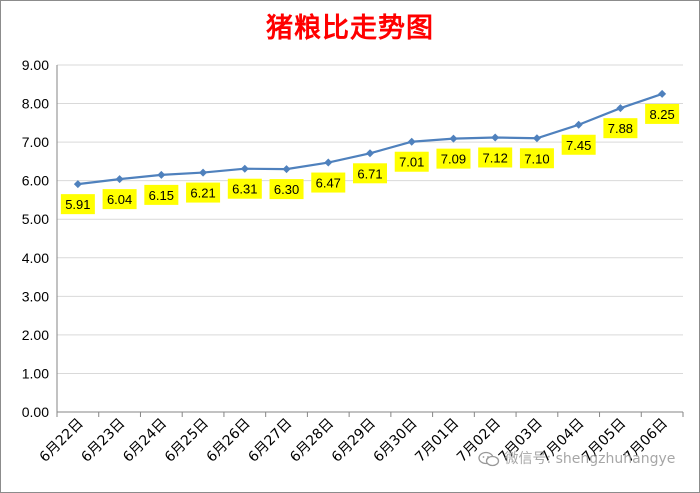  I want to click on data-label: 7.45, so click(578, 144).